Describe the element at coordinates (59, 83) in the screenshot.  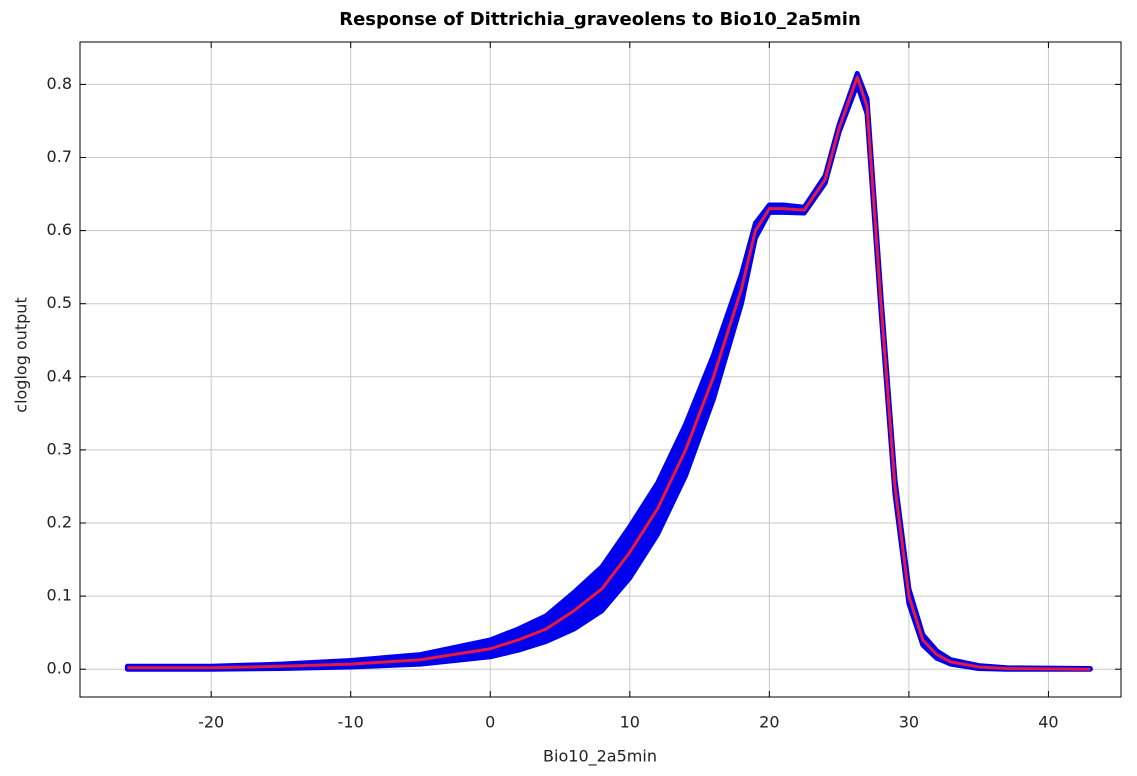
I see `y-tick-label: 0.8` at that location.